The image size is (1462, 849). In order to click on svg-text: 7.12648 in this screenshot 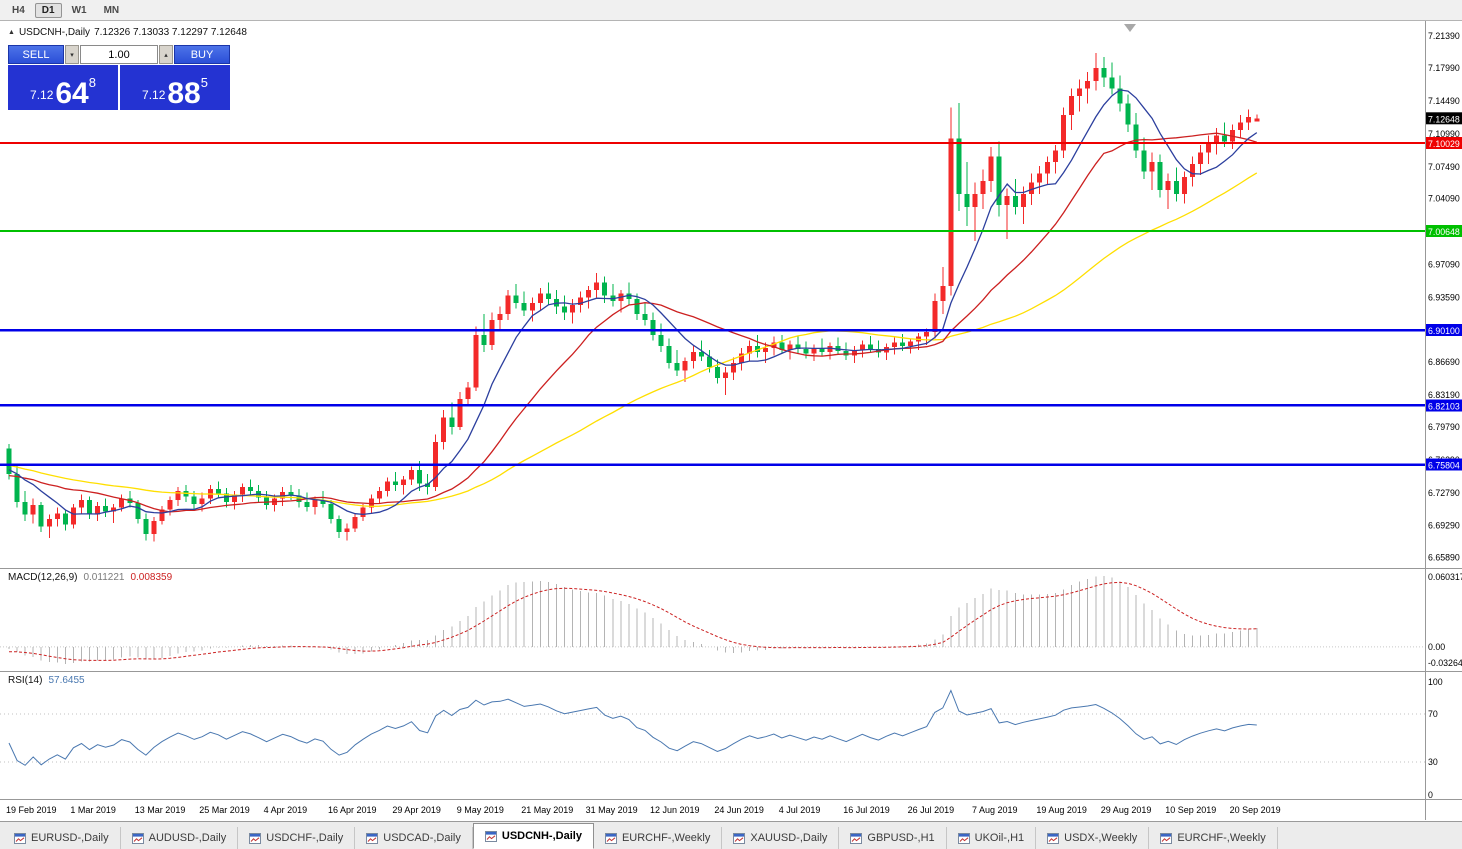, I will do `click(1444, 119)`.